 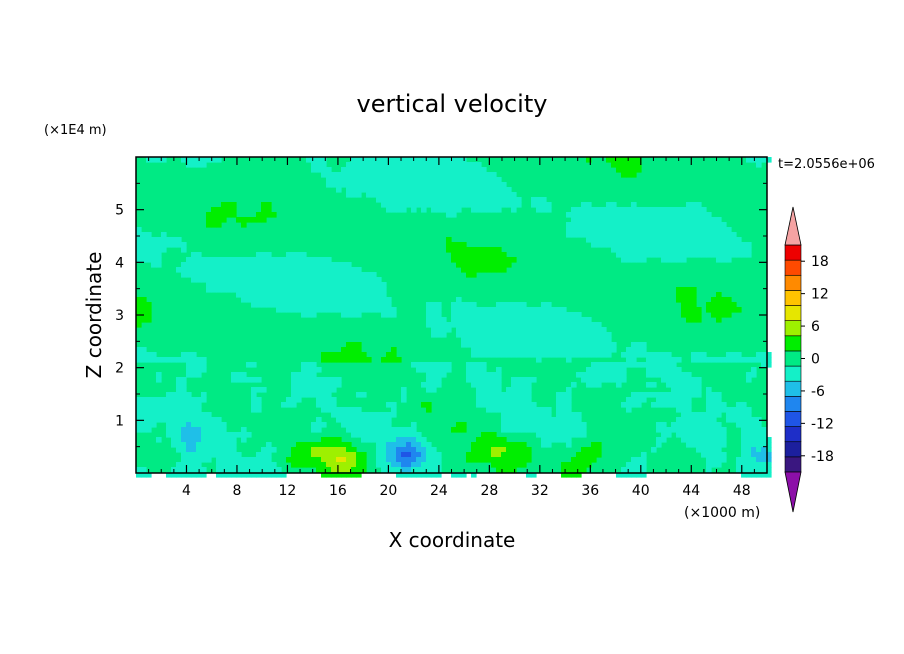 I want to click on colorbar-label: 6, so click(x=815, y=327).